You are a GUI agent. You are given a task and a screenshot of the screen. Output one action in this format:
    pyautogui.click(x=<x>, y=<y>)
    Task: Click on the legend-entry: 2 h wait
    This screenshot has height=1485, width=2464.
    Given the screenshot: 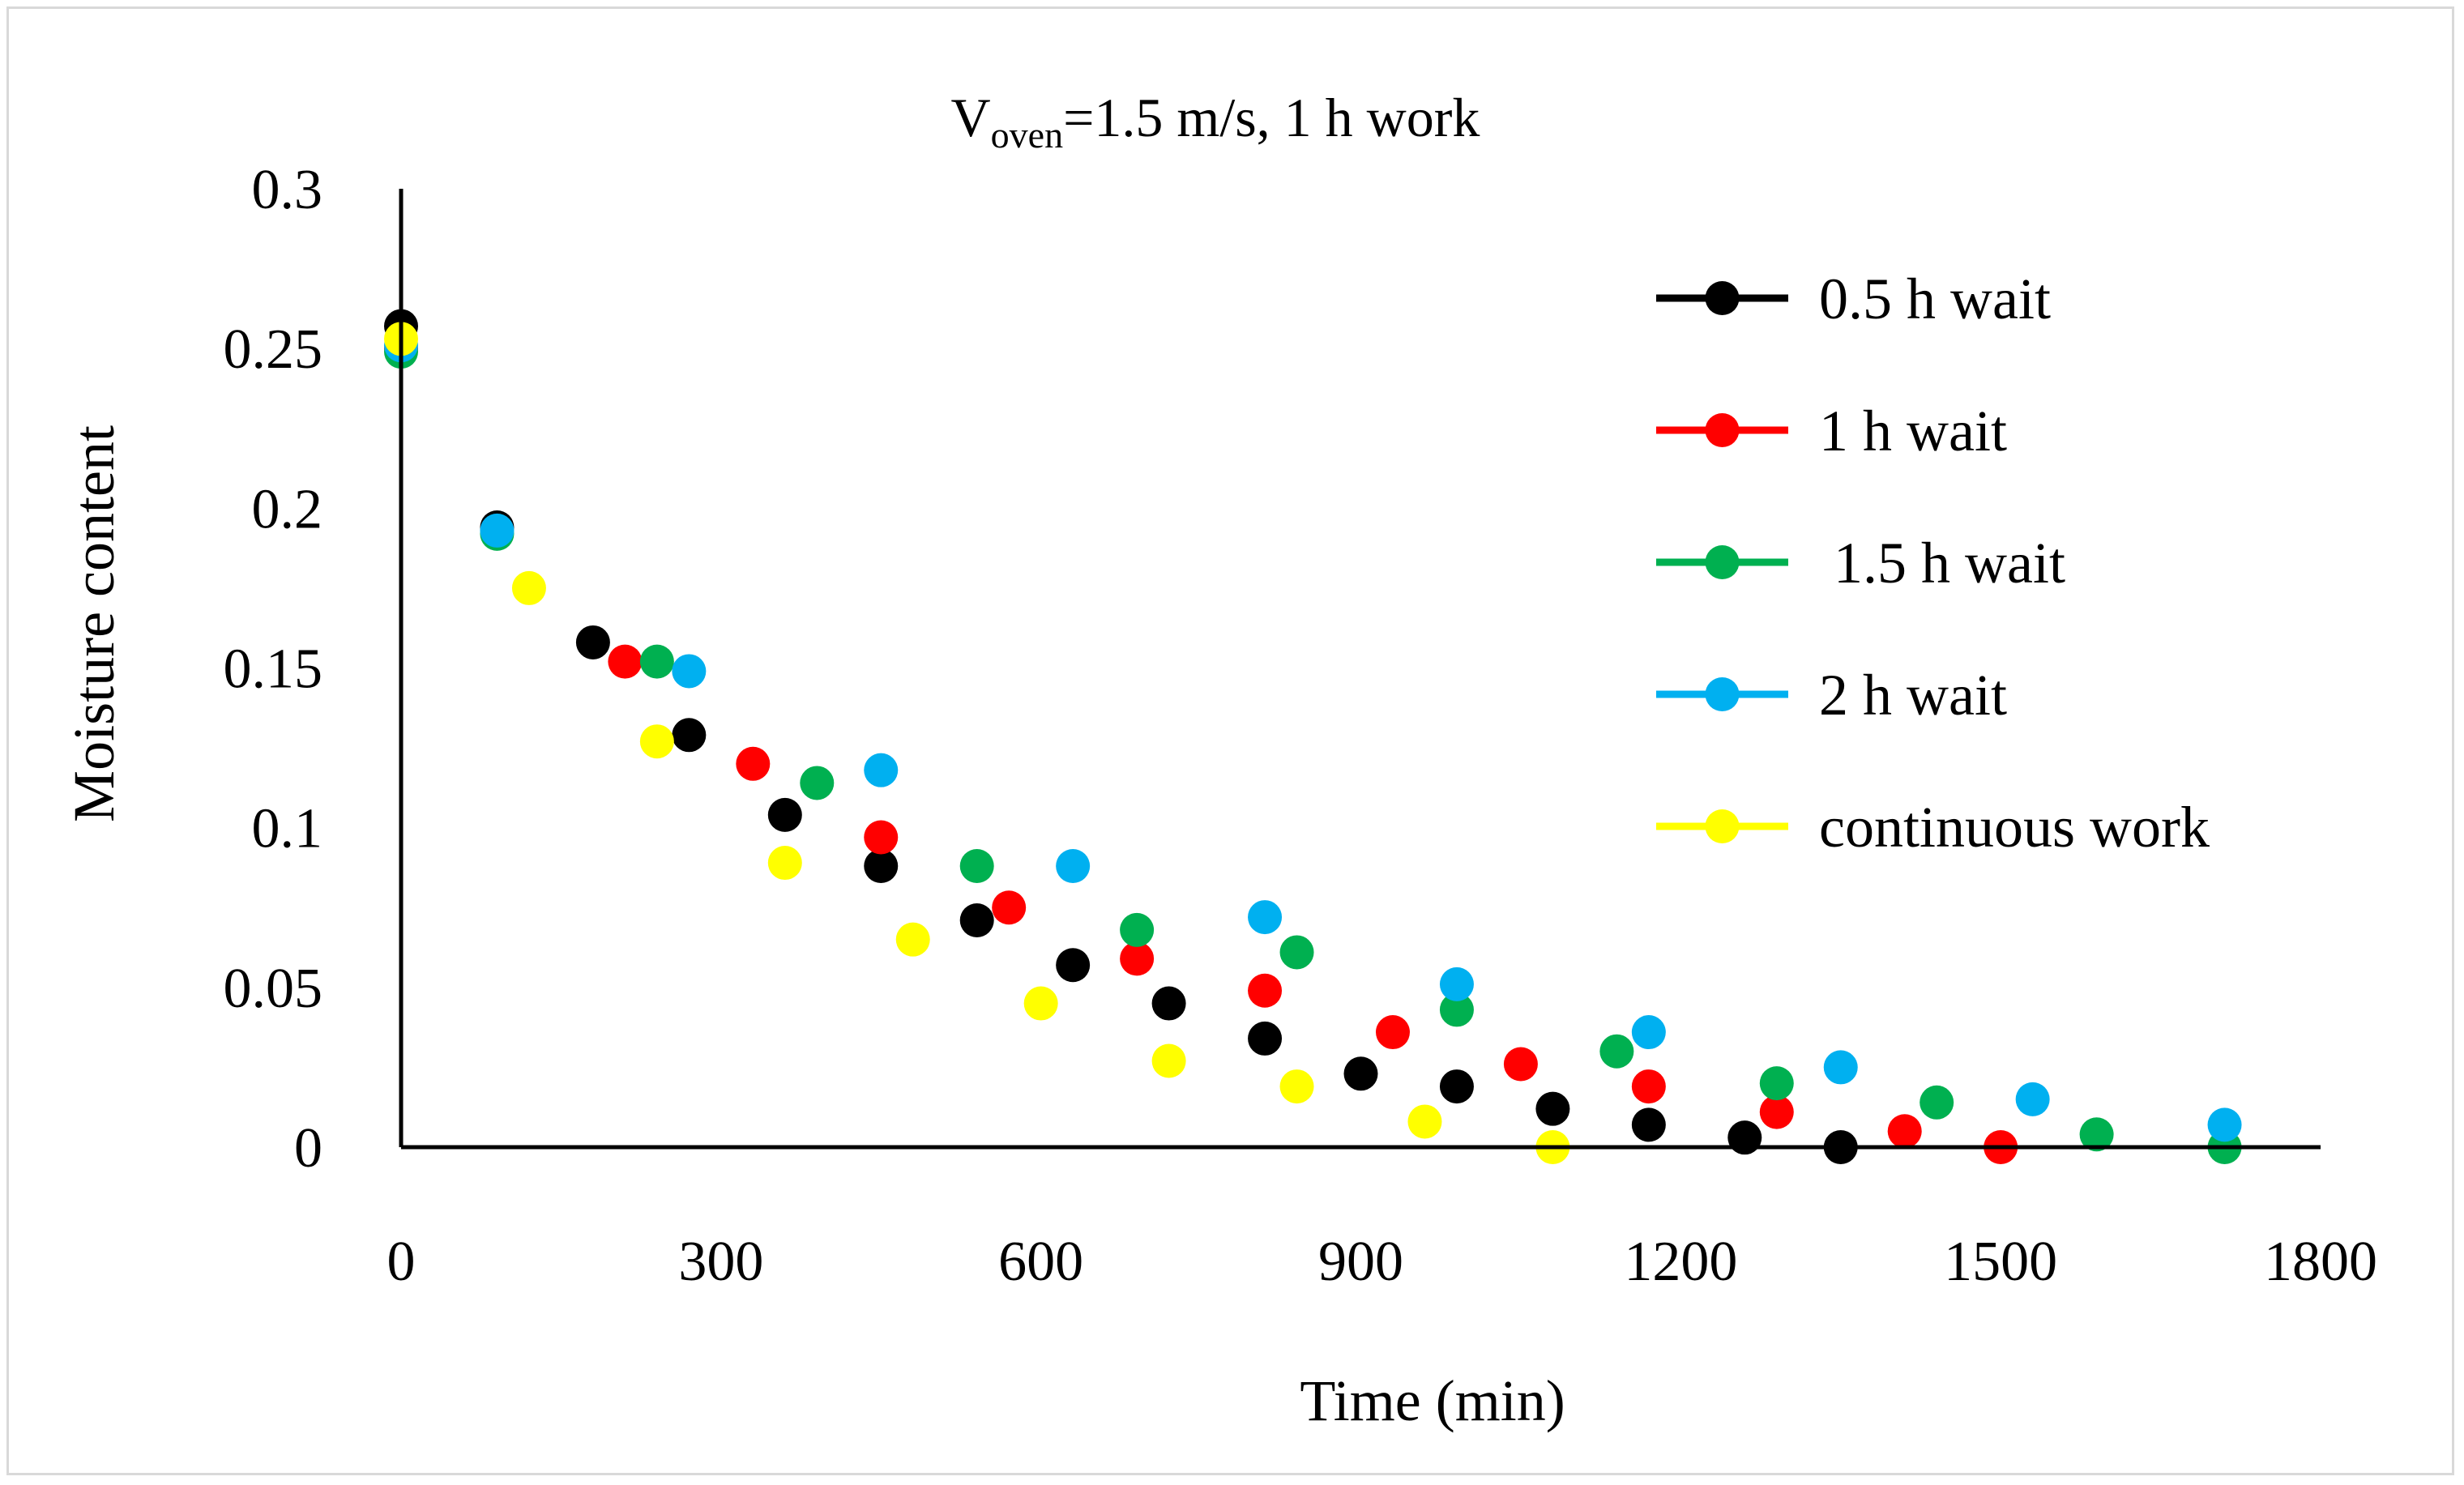 What is the action you would take?
    pyautogui.click(x=1831, y=695)
    